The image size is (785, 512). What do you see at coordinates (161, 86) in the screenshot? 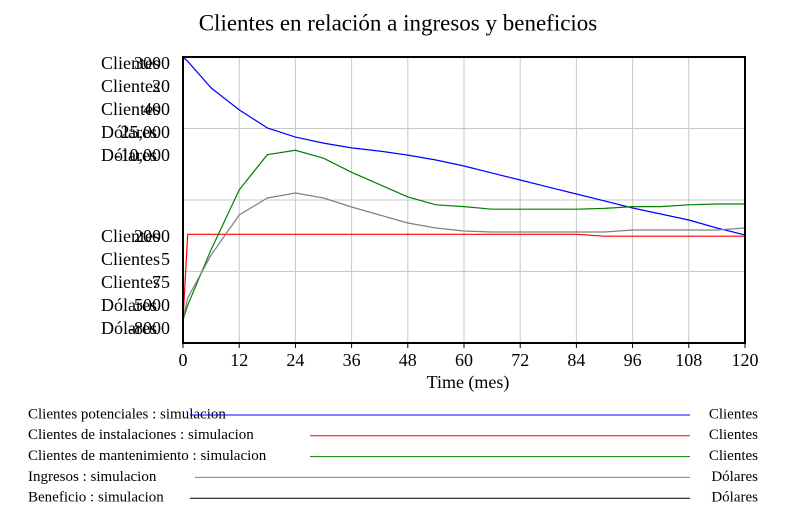
I see `y-axis-value: 20` at bounding box center [161, 86].